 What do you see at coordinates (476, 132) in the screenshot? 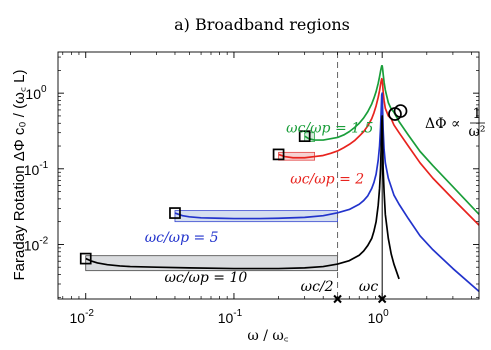
I see `scaling-denominator: ω²` at bounding box center [476, 132].